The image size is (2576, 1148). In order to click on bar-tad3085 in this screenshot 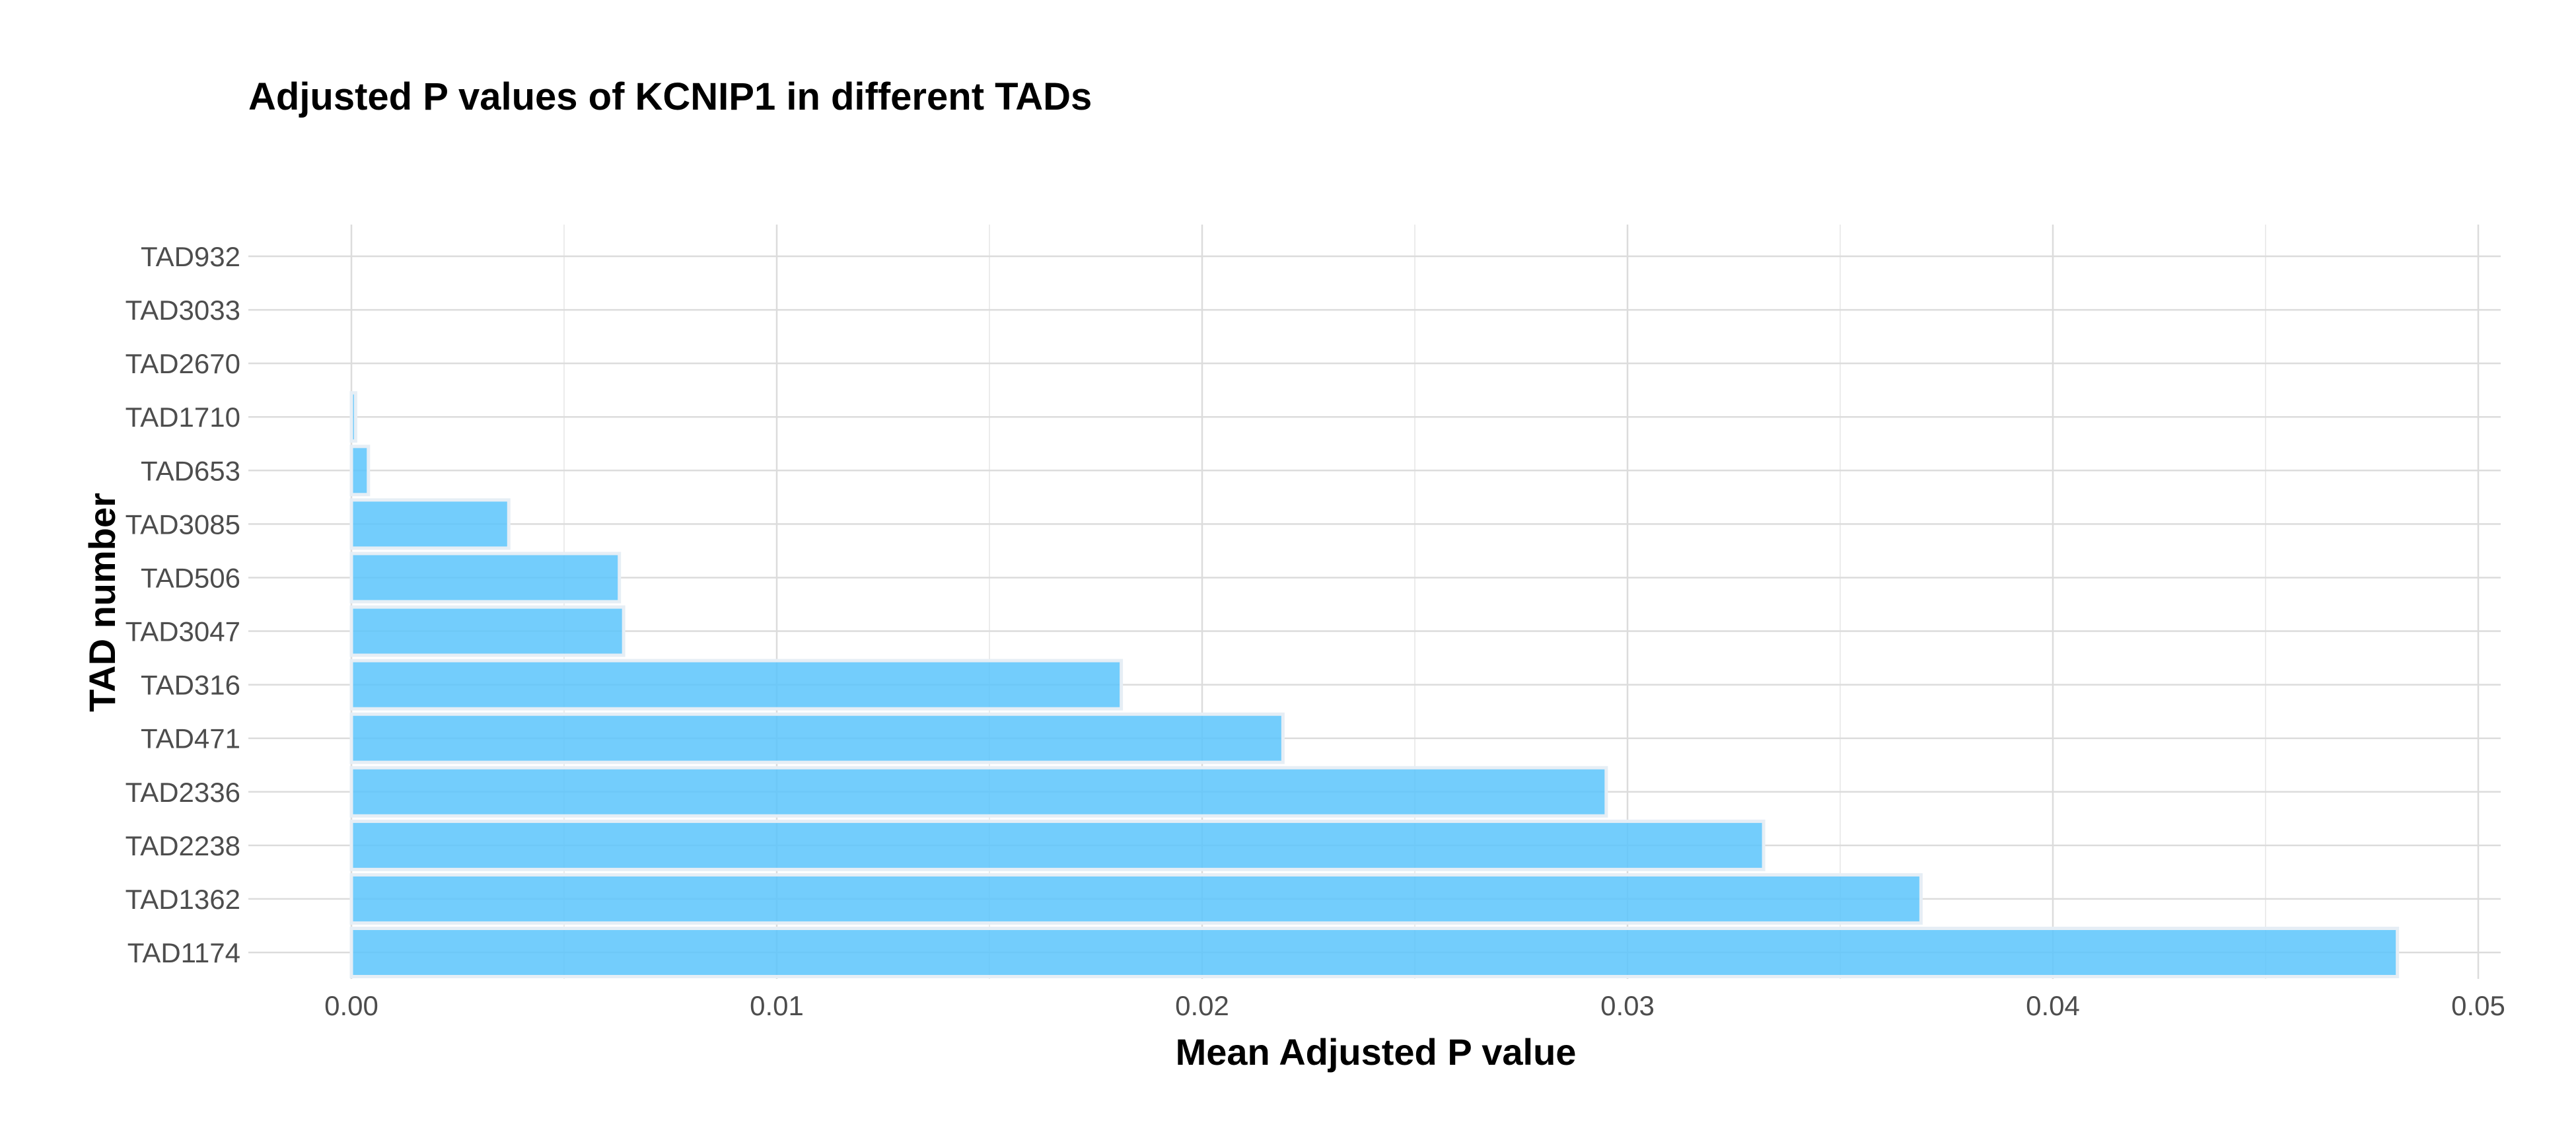, I will do `click(430, 524)`.